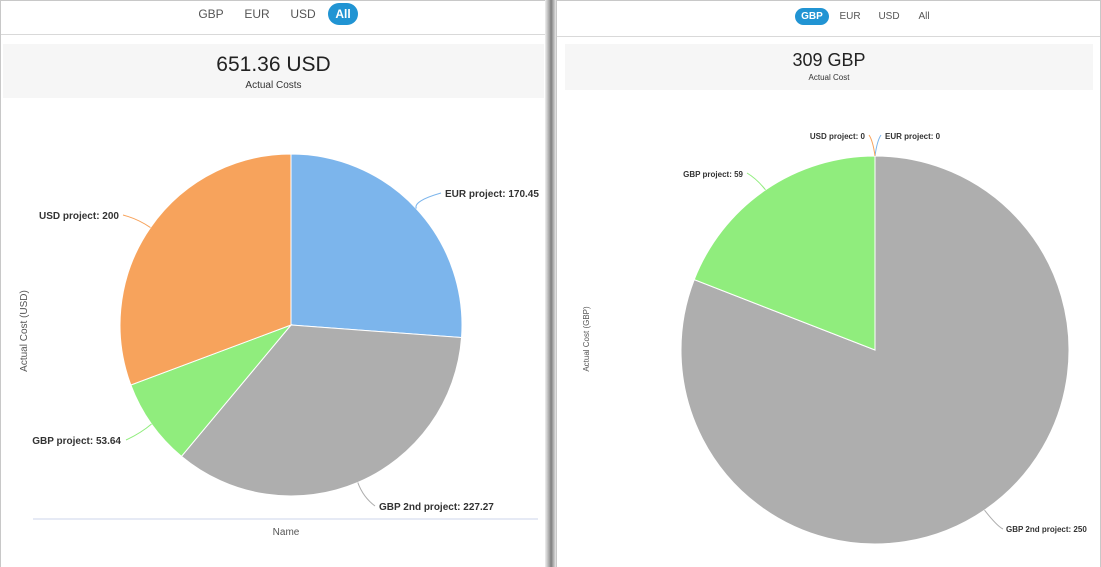 The image size is (1101, 567). I want to click on data-label-usd-project: USD project: 0, so click(838, 136).